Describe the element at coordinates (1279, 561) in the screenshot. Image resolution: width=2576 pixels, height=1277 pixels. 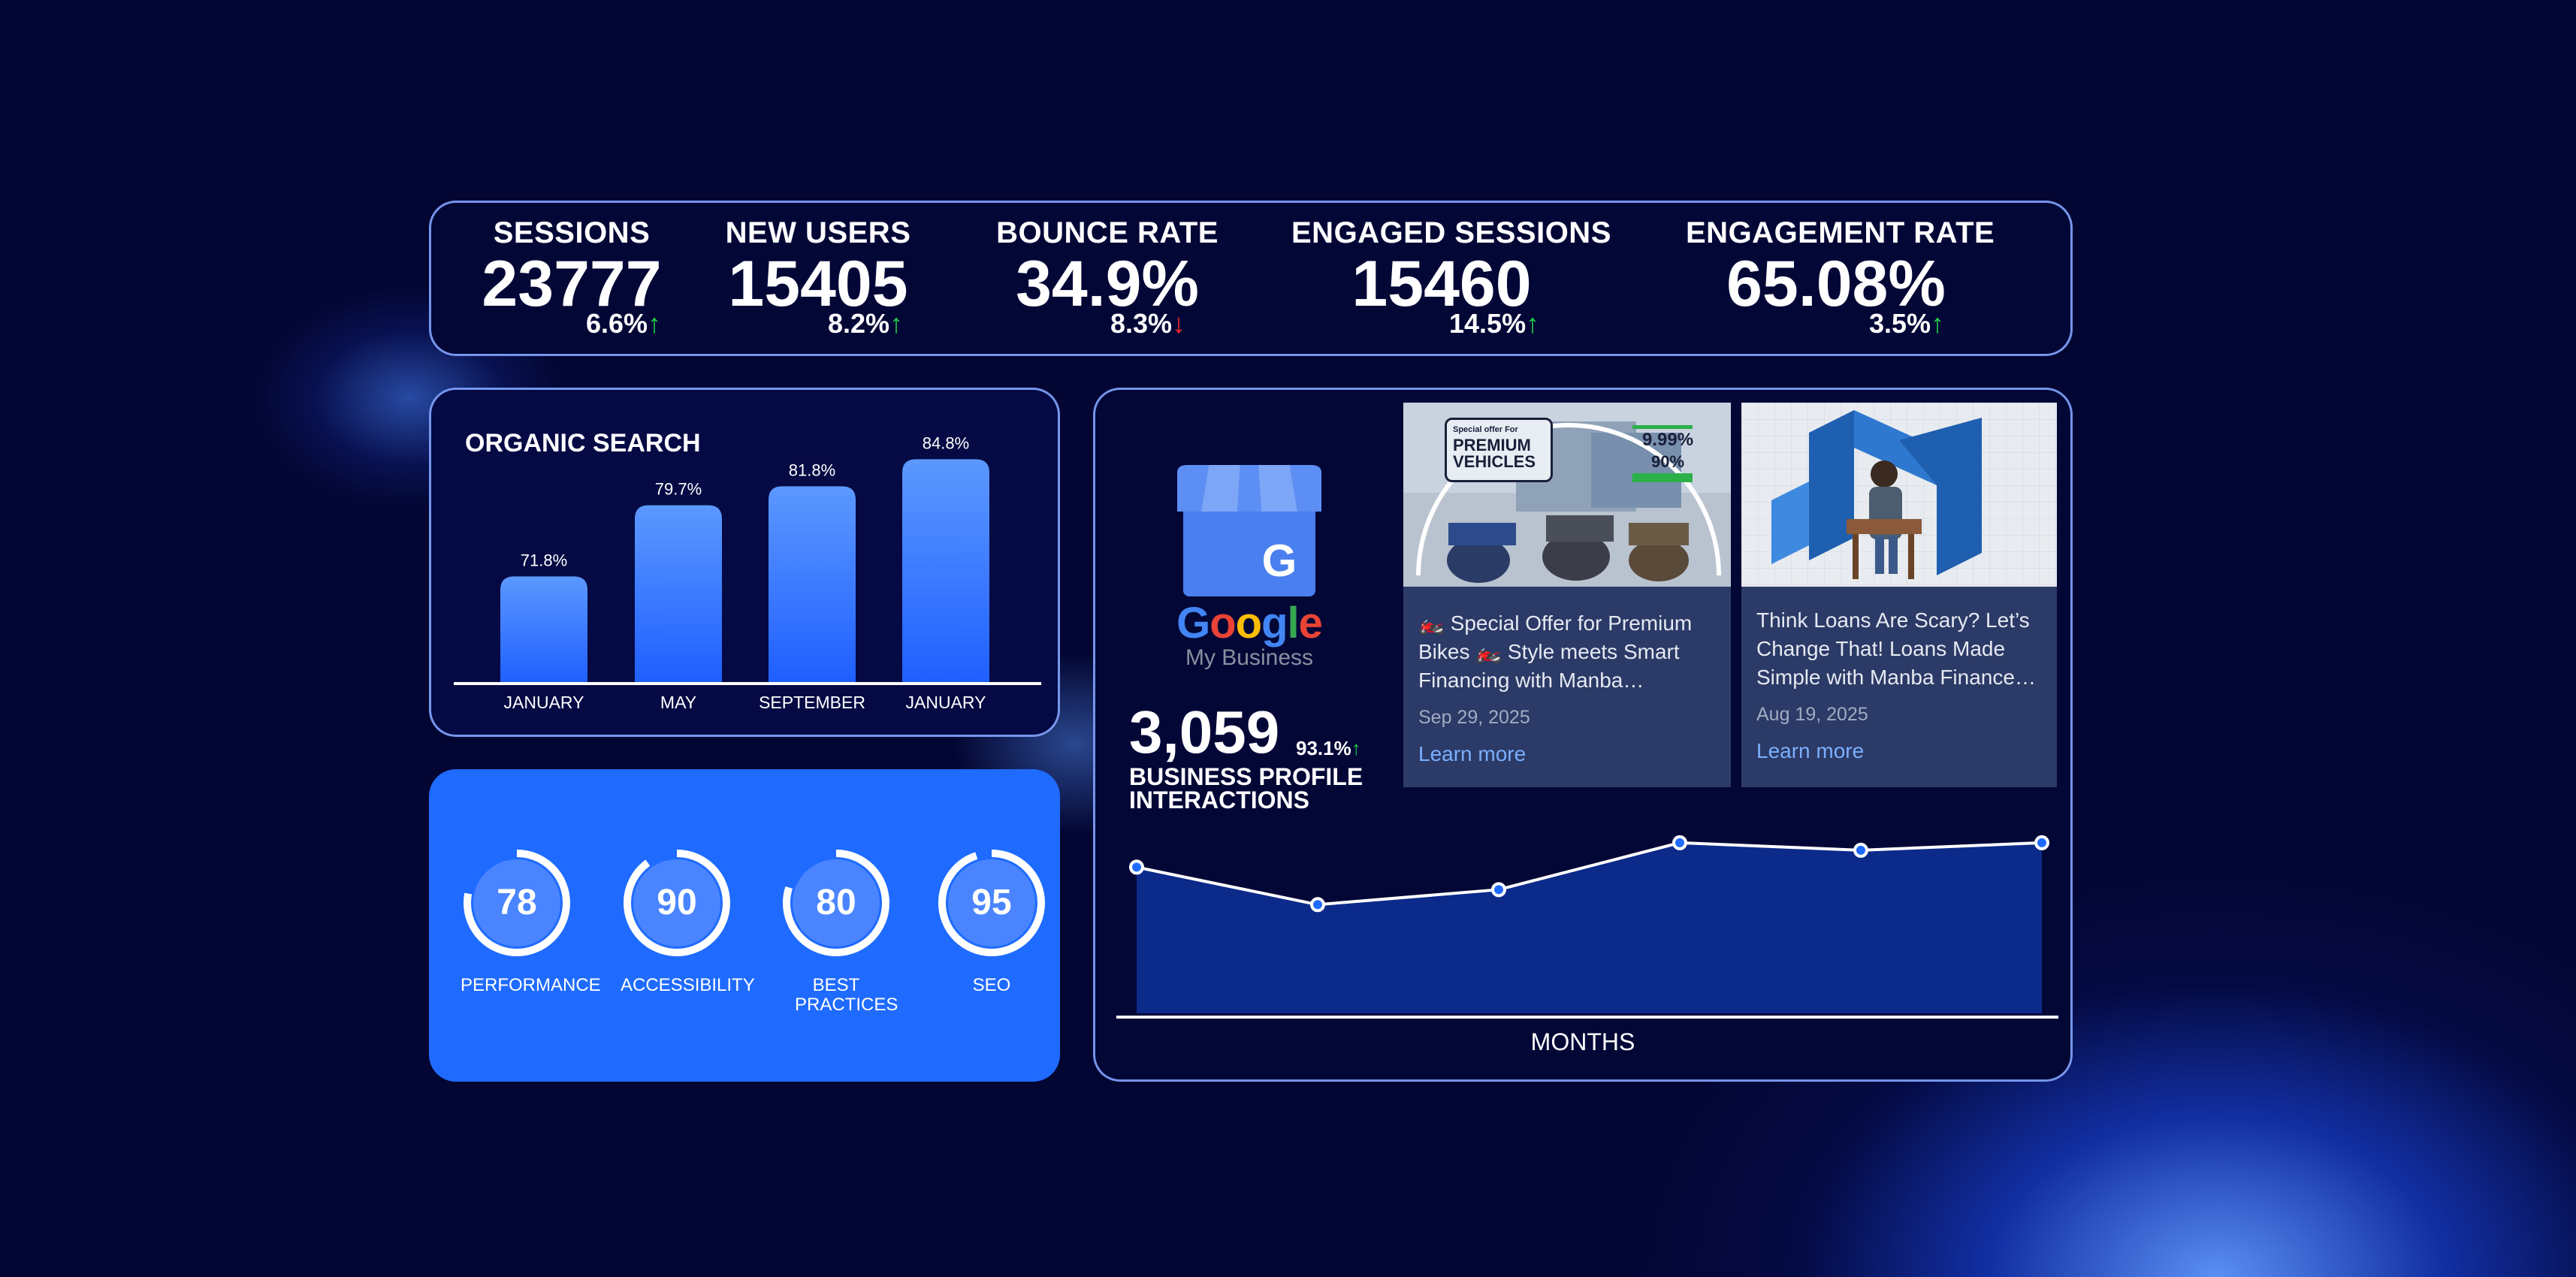
I see `svg-text: G` at that location.